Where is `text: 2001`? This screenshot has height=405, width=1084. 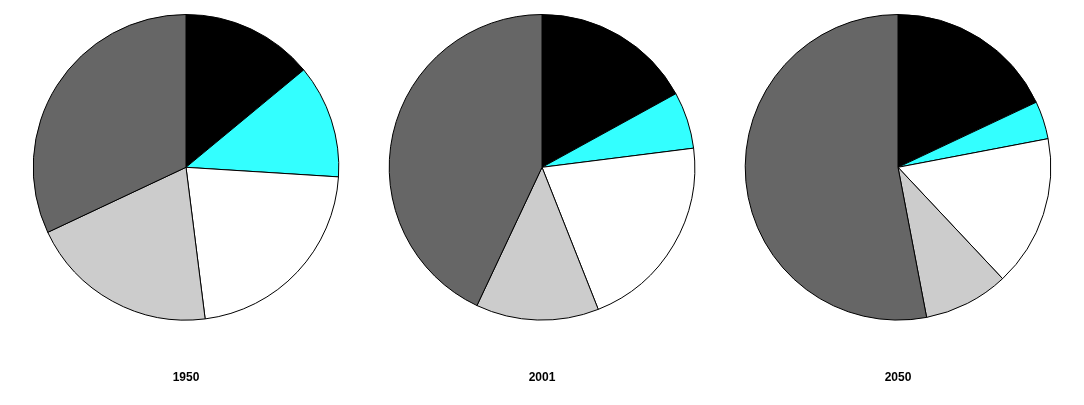 text: 2001 is located at coordinates (542, 377).